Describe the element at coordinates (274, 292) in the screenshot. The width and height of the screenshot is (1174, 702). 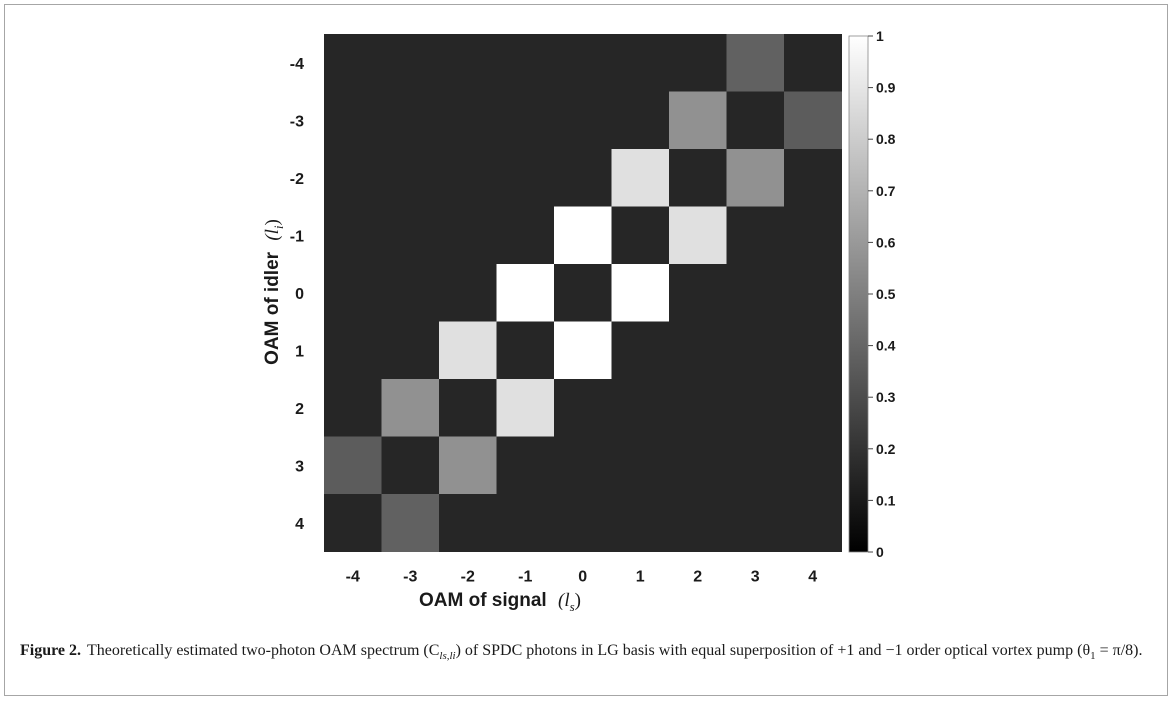
I see `y-axis-label: OAM of idler (li)` at that location.